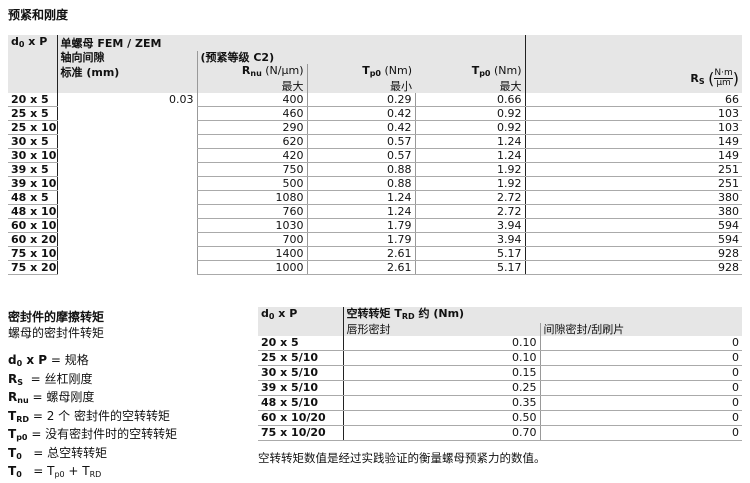  I want to click on table-row: 25 x 10 290 0.42 0.92 103, so click(375, 127).